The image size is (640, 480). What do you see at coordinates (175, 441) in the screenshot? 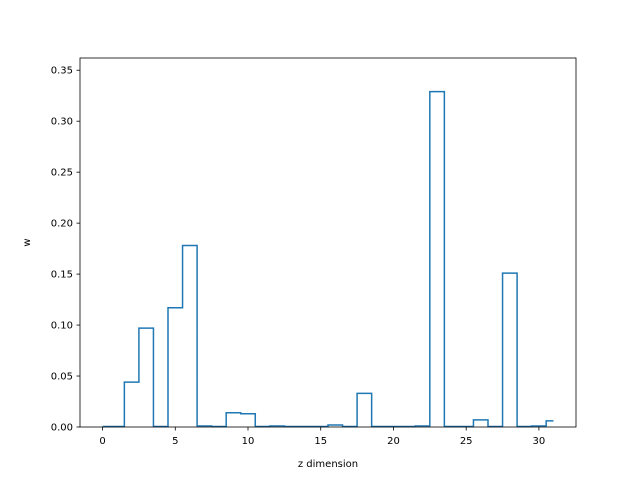
I see `x-tick-label: 5` at bounding box center [175, 441].